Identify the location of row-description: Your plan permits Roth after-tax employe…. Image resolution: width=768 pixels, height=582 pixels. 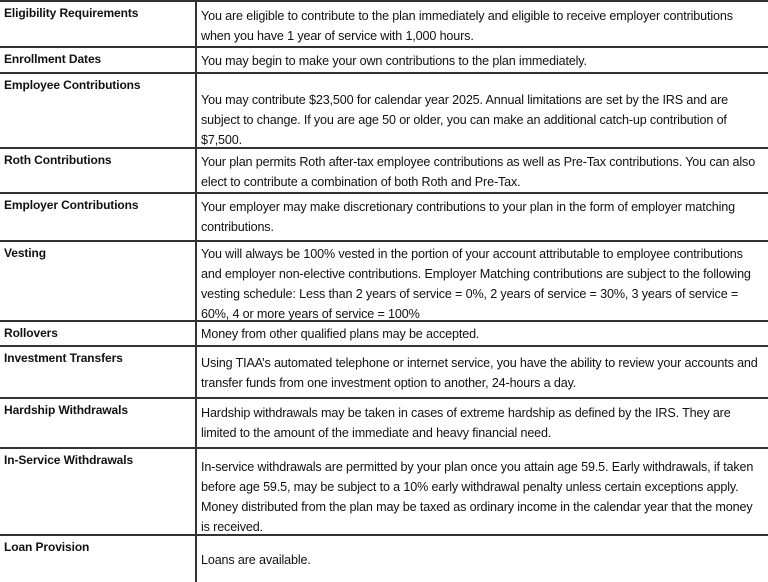
(478, 172).